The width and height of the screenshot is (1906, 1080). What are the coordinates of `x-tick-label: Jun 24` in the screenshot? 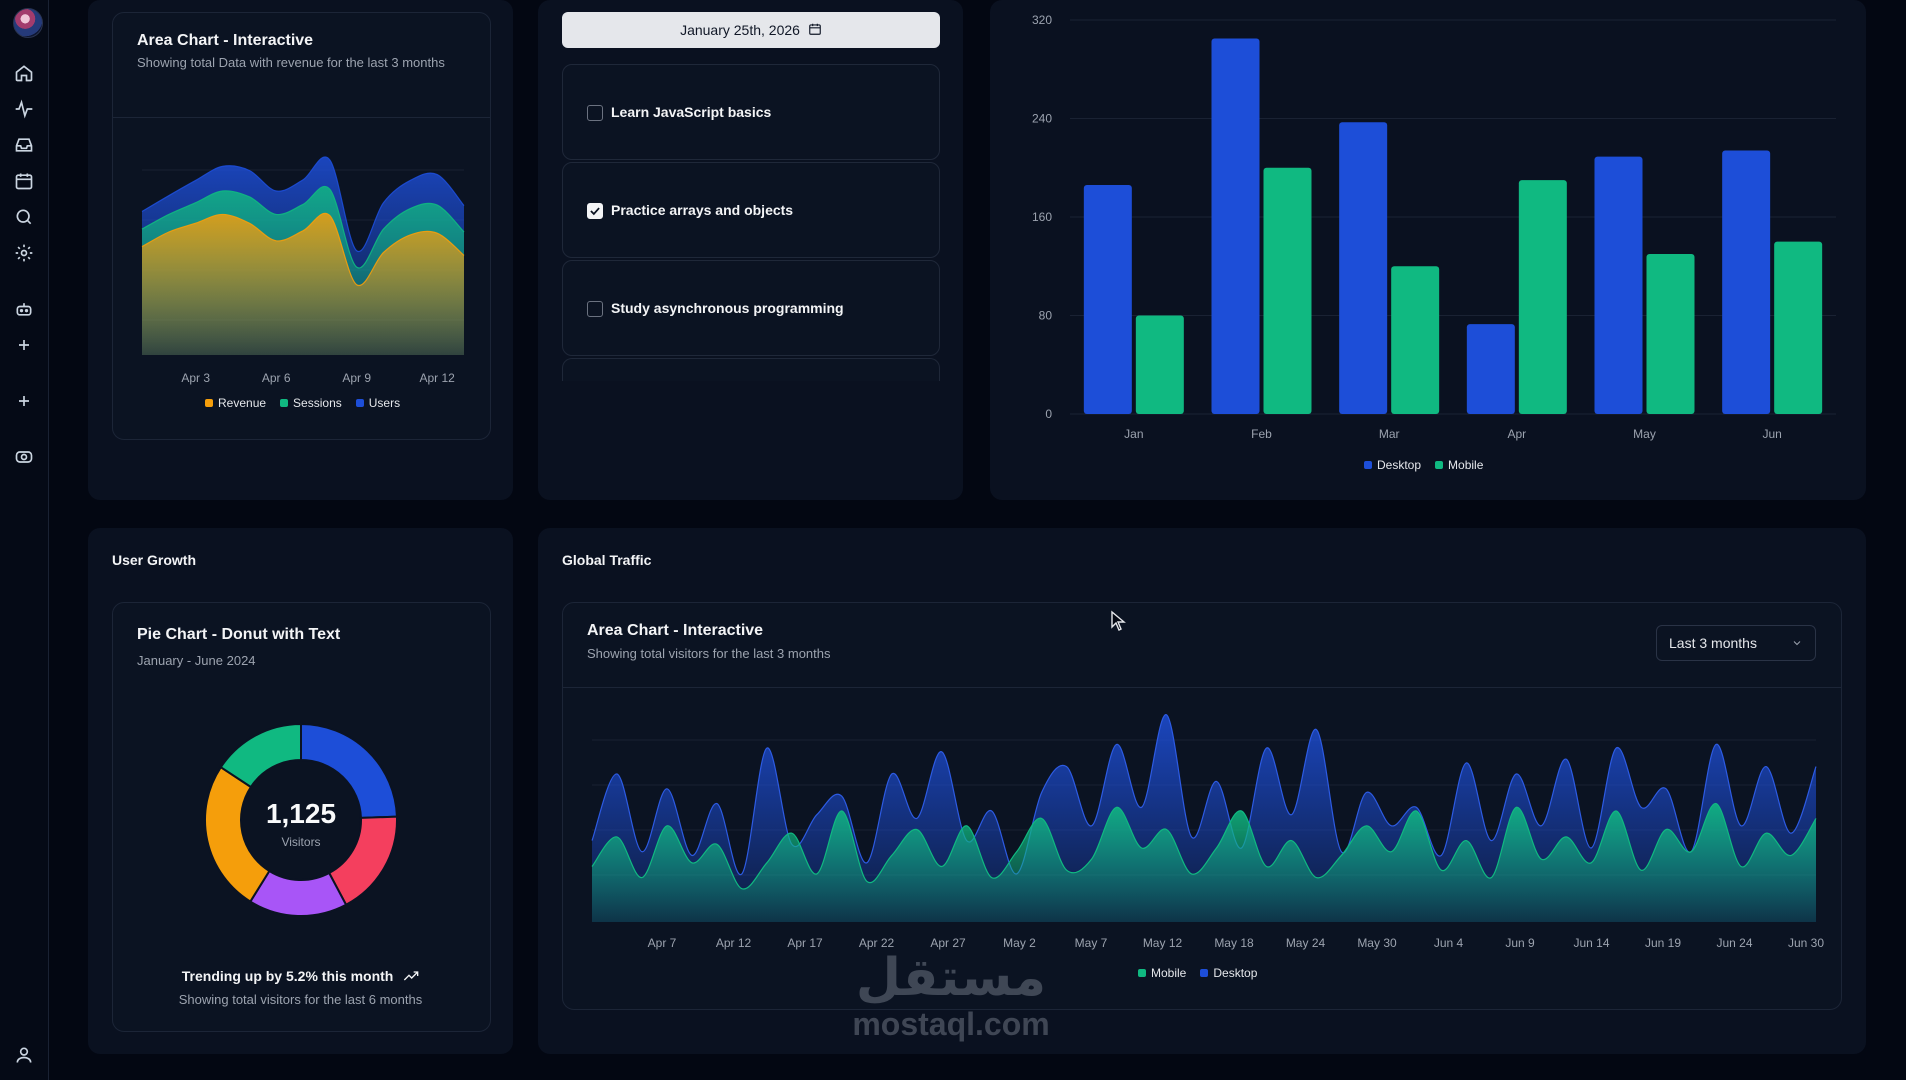 It's located at (1734, 943).